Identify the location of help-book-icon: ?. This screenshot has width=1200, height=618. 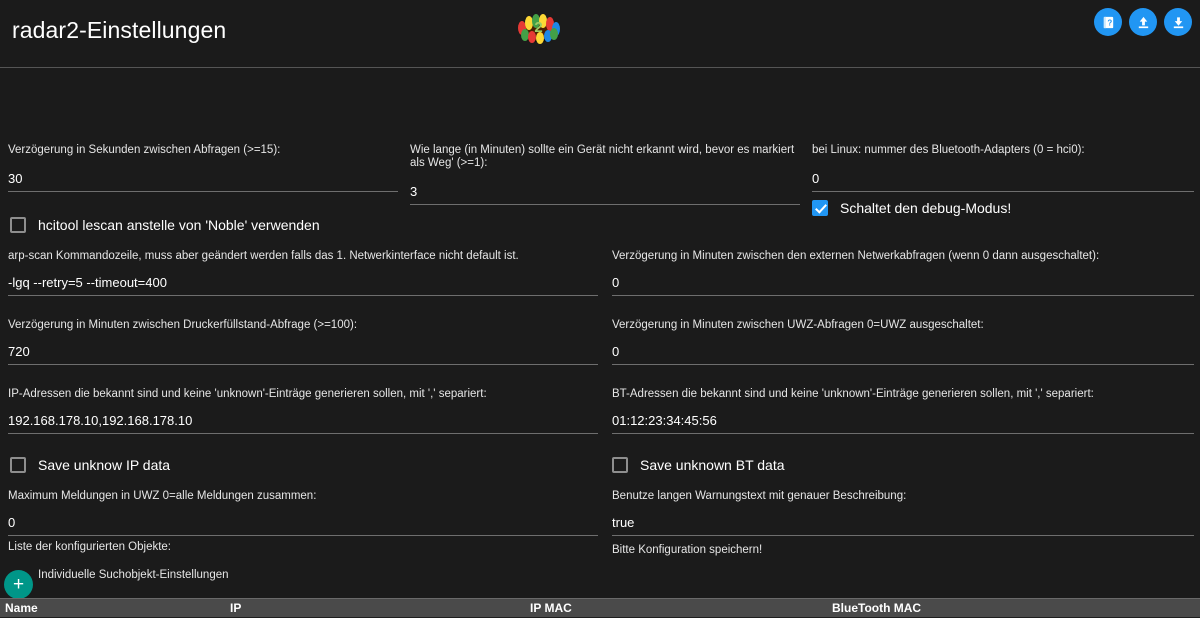
(1108, 22).